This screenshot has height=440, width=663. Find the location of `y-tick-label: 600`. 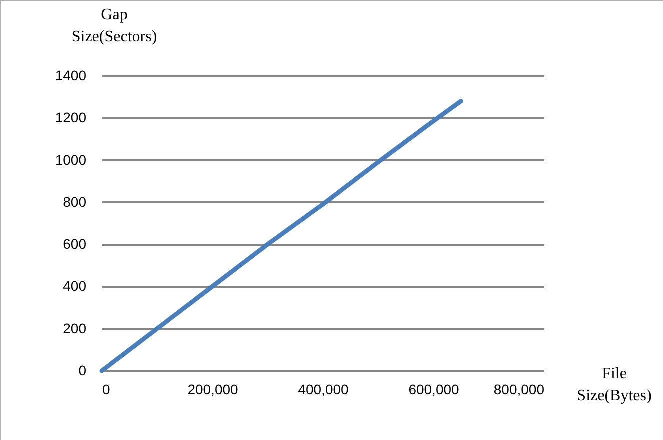

y-tick-label: 600 is located at coordinates (75, 244).